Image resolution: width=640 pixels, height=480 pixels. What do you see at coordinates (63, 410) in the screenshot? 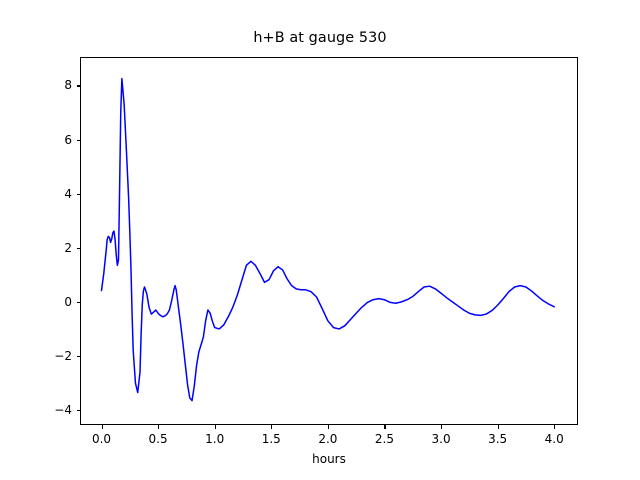
I see `y-tick-label: −4` at bounding box center [63, 410].